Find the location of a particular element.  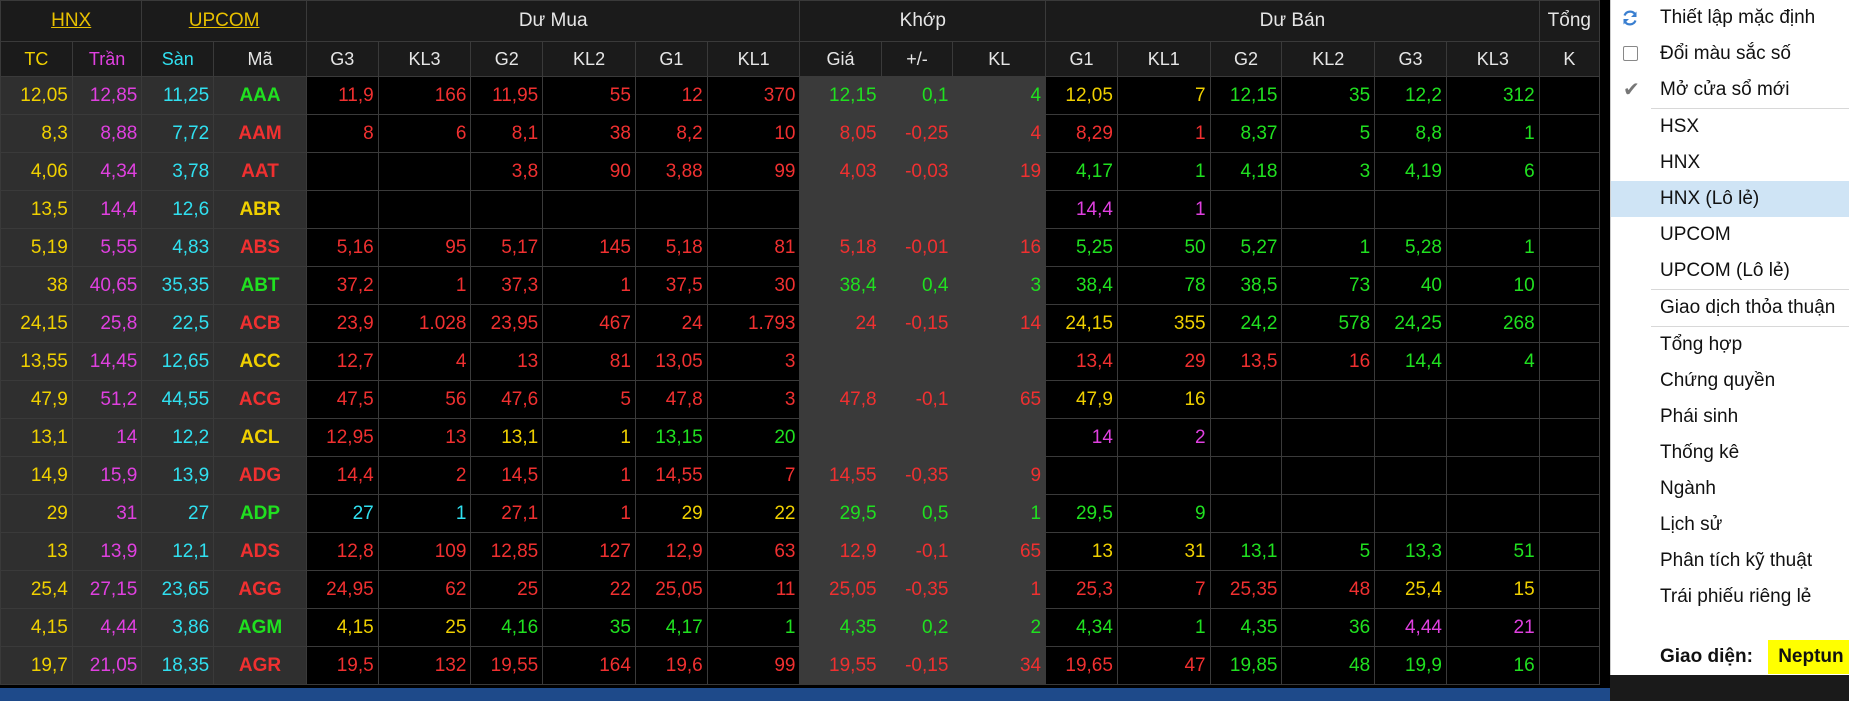

symbol-cell: ADP is located at coordinates (260, 513).